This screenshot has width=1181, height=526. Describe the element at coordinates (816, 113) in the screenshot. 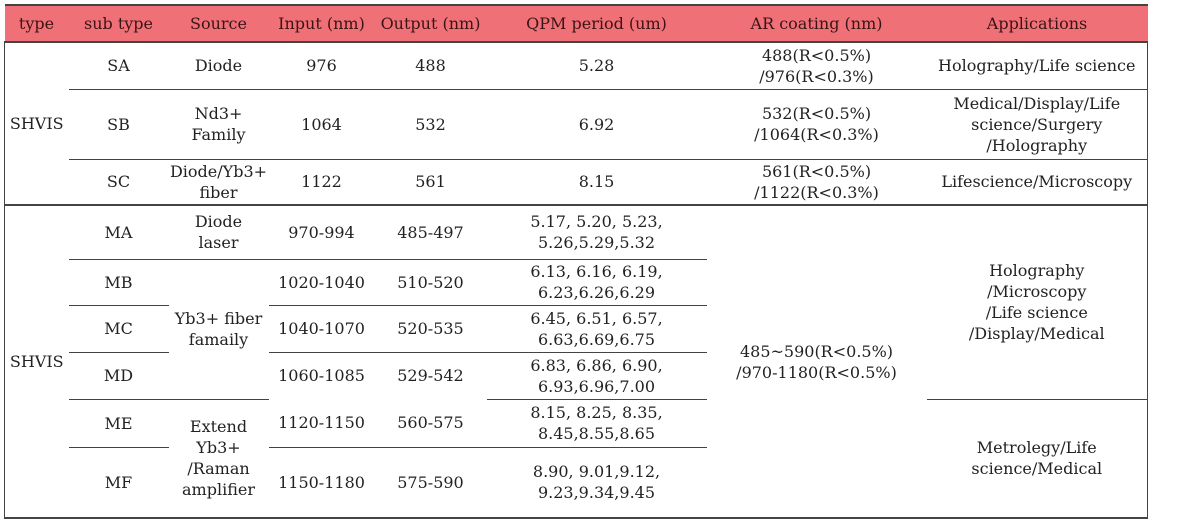

I see `ar-line: 532(R<0.5%)` at that location.